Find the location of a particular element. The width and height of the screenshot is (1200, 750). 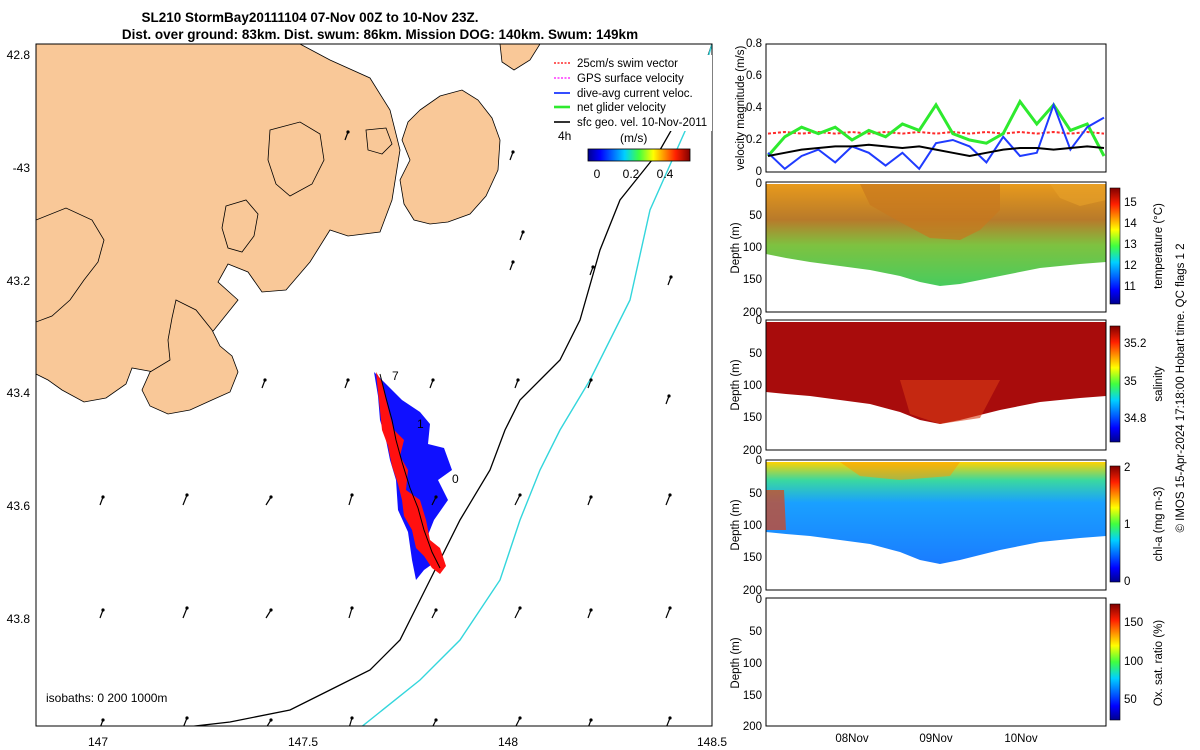

track-swim-red is located at coordinates (411, 473).